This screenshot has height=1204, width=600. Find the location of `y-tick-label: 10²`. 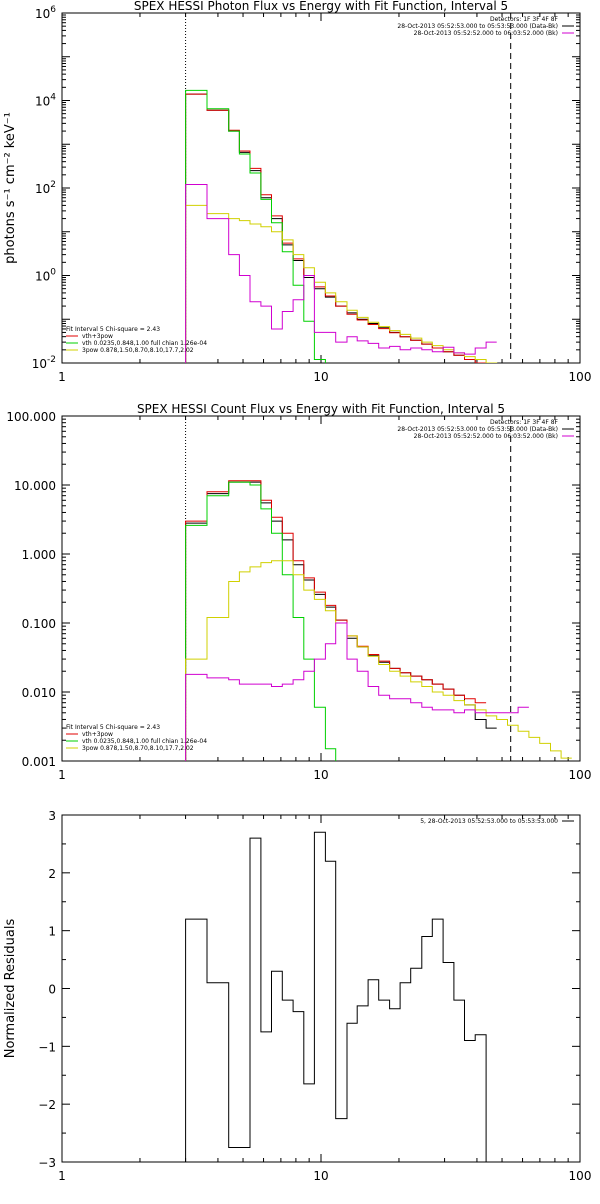

y-tick-label: 10² is located at coordinates (45, 188).